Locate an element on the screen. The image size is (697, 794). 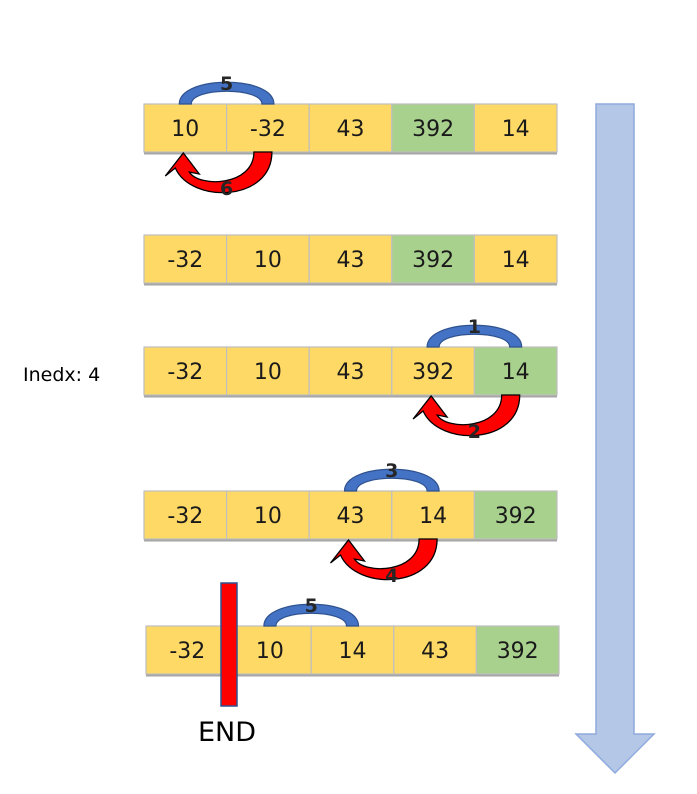
timeline-arrow is located at coordinates (615, 439).